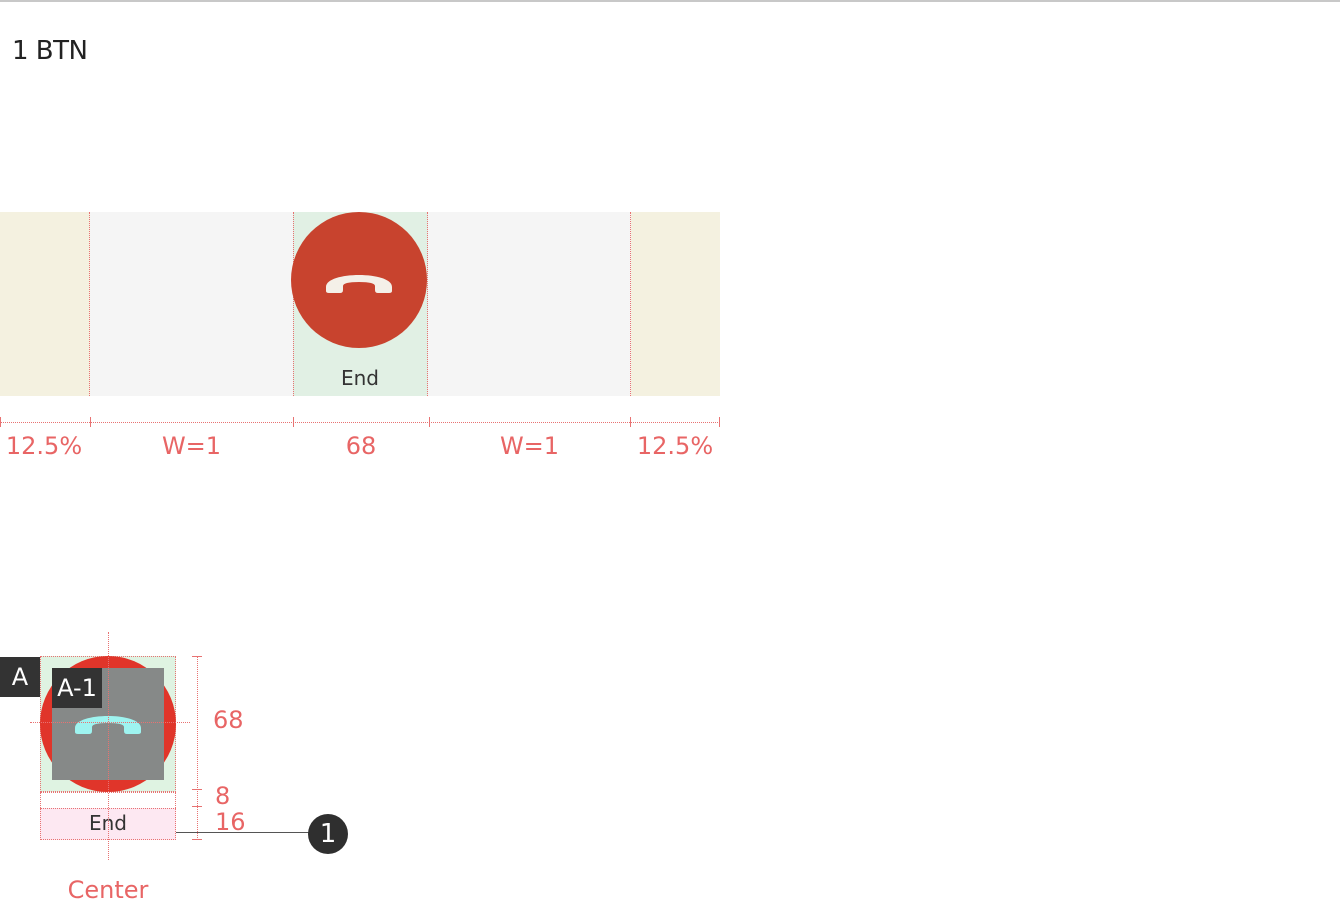  I want to click on gap-measure: 8, so click(223, 796).